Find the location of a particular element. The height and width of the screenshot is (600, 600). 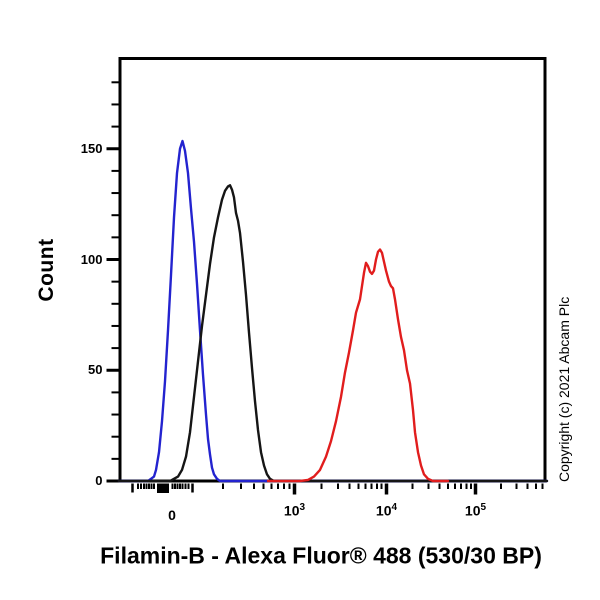

y-tick-label: 0 is located at coordinates (99, 480).